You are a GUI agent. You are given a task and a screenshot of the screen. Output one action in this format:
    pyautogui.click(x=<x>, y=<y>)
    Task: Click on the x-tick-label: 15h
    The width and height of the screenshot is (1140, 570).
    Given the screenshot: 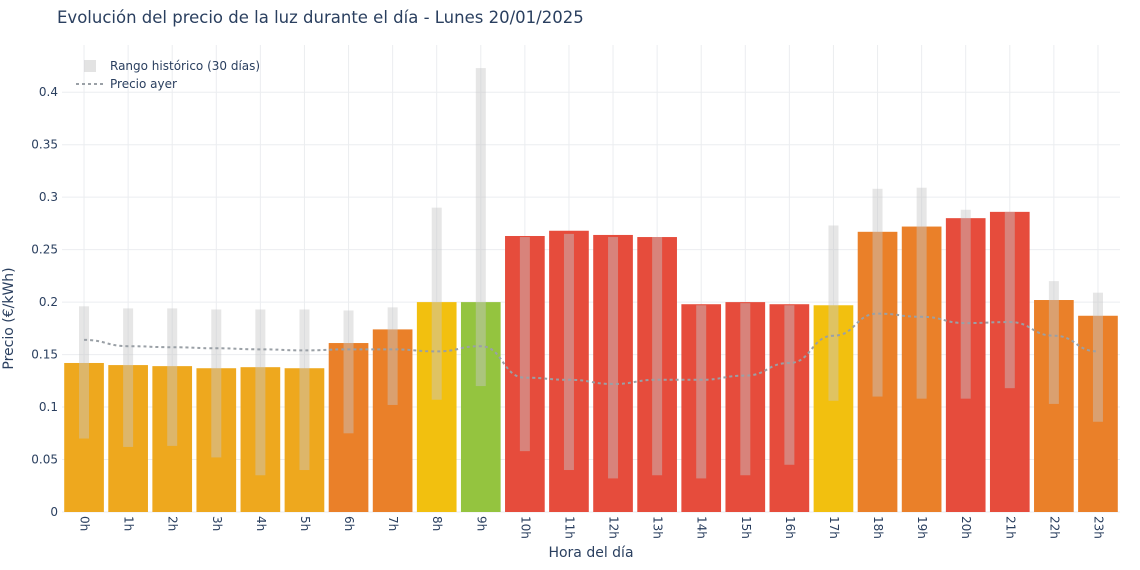 What is the action you would take?
    pyautogui.click(x=746, y=527)
    